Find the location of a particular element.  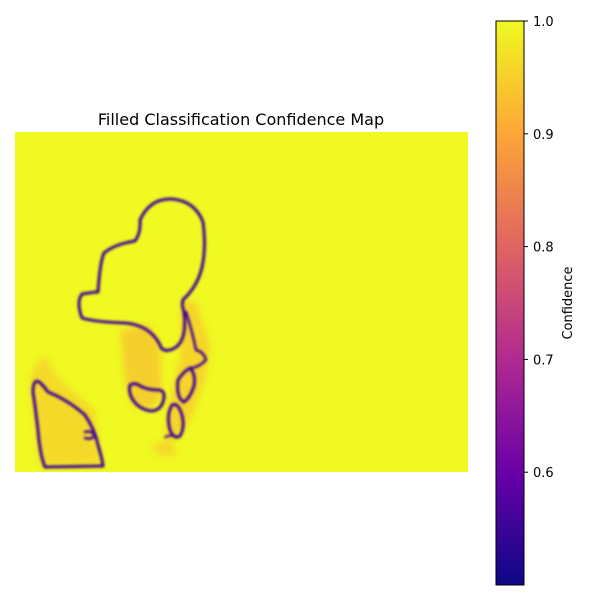

colorbar: 1.0 0.9 0.8 0.7 0.6 Confidence is located at coordinates (535, 300).